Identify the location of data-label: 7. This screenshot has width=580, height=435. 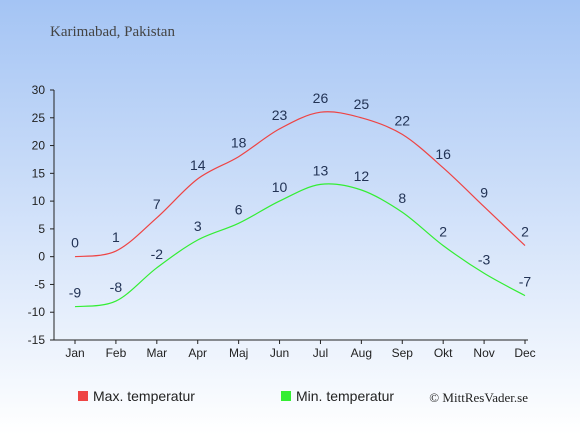
(157, 204).